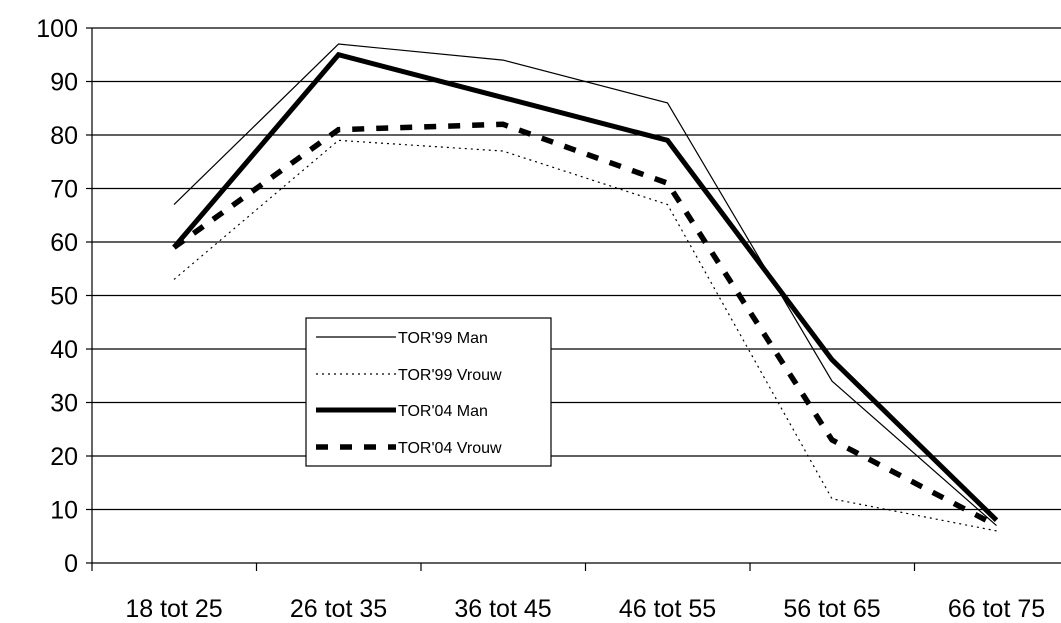 Image resolution: width=1061 pixels, height=623 pixels. Describe the element at coordinates (450, 448) in the screenshot. I see `legend-label: TOR'04 Vrouw` at that location.